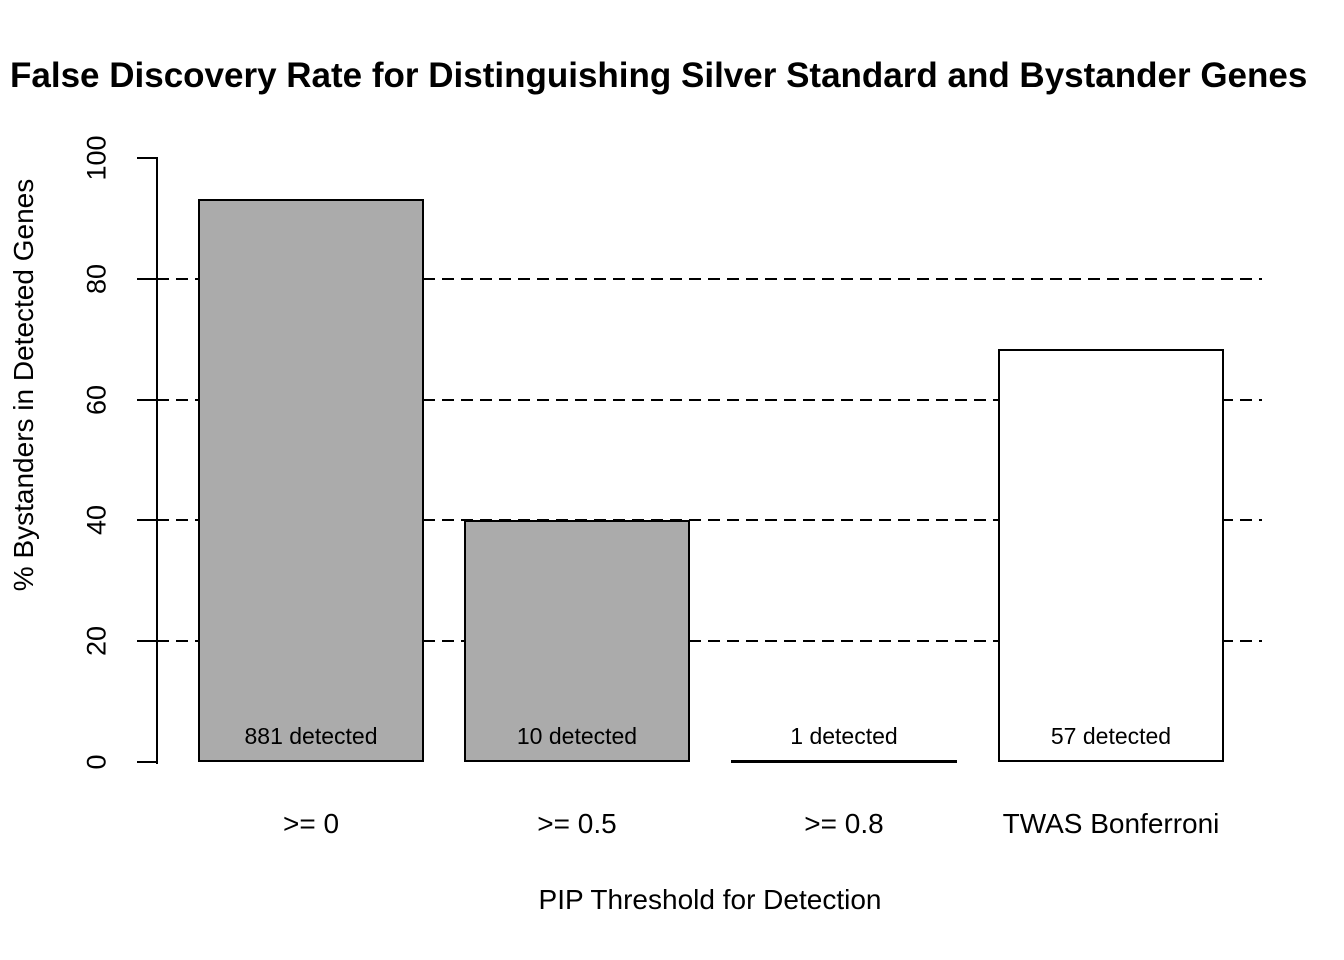 This screenshot has width=1344, height=960. I want to click on category-label-0: >= 0, so click(311, 823).